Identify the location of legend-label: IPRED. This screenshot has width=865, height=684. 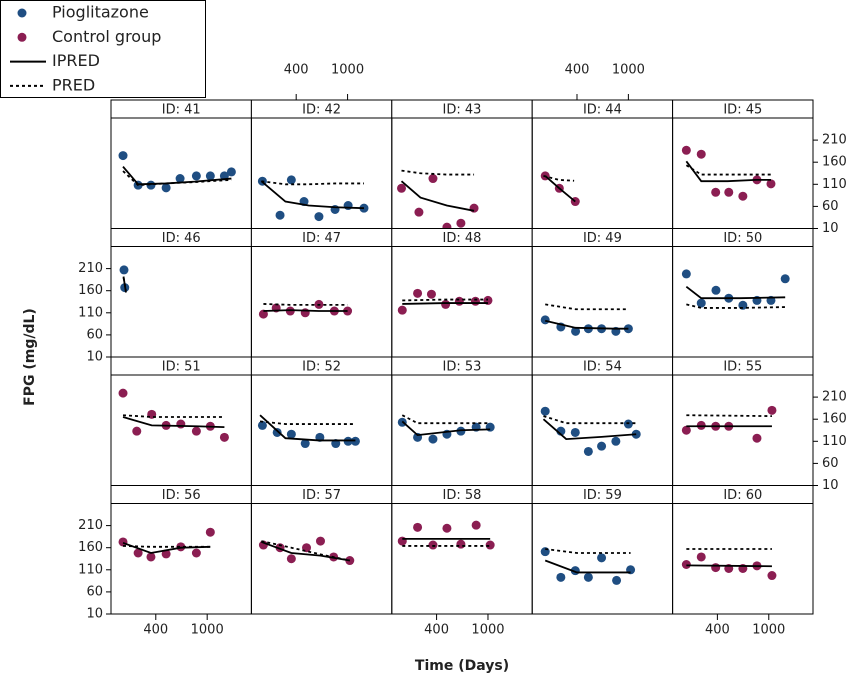
(76, 60).